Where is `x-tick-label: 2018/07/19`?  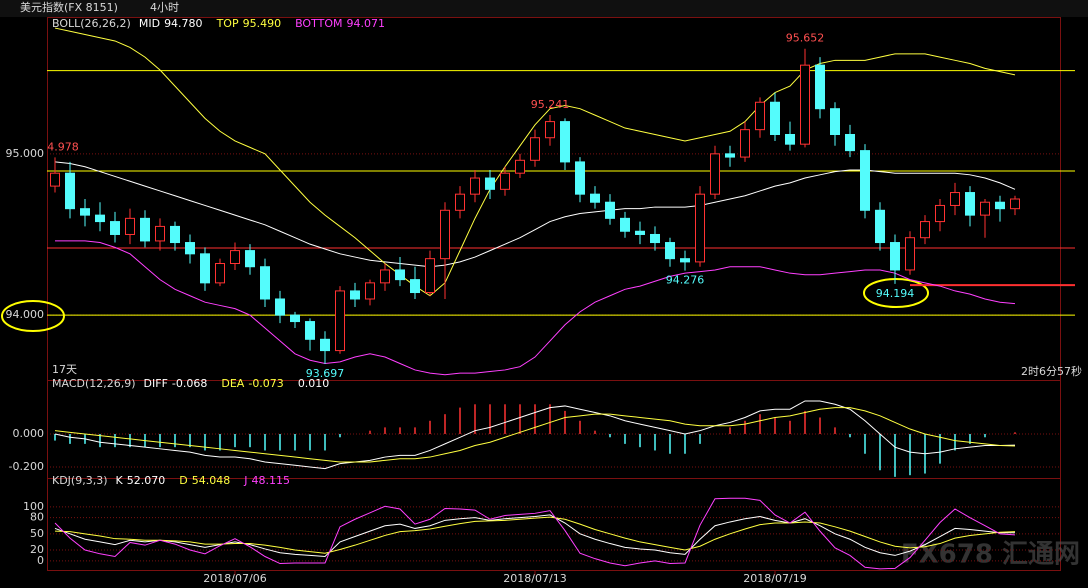
x-tick-label: 2018/07/19 is located at coordinates (774, 578).